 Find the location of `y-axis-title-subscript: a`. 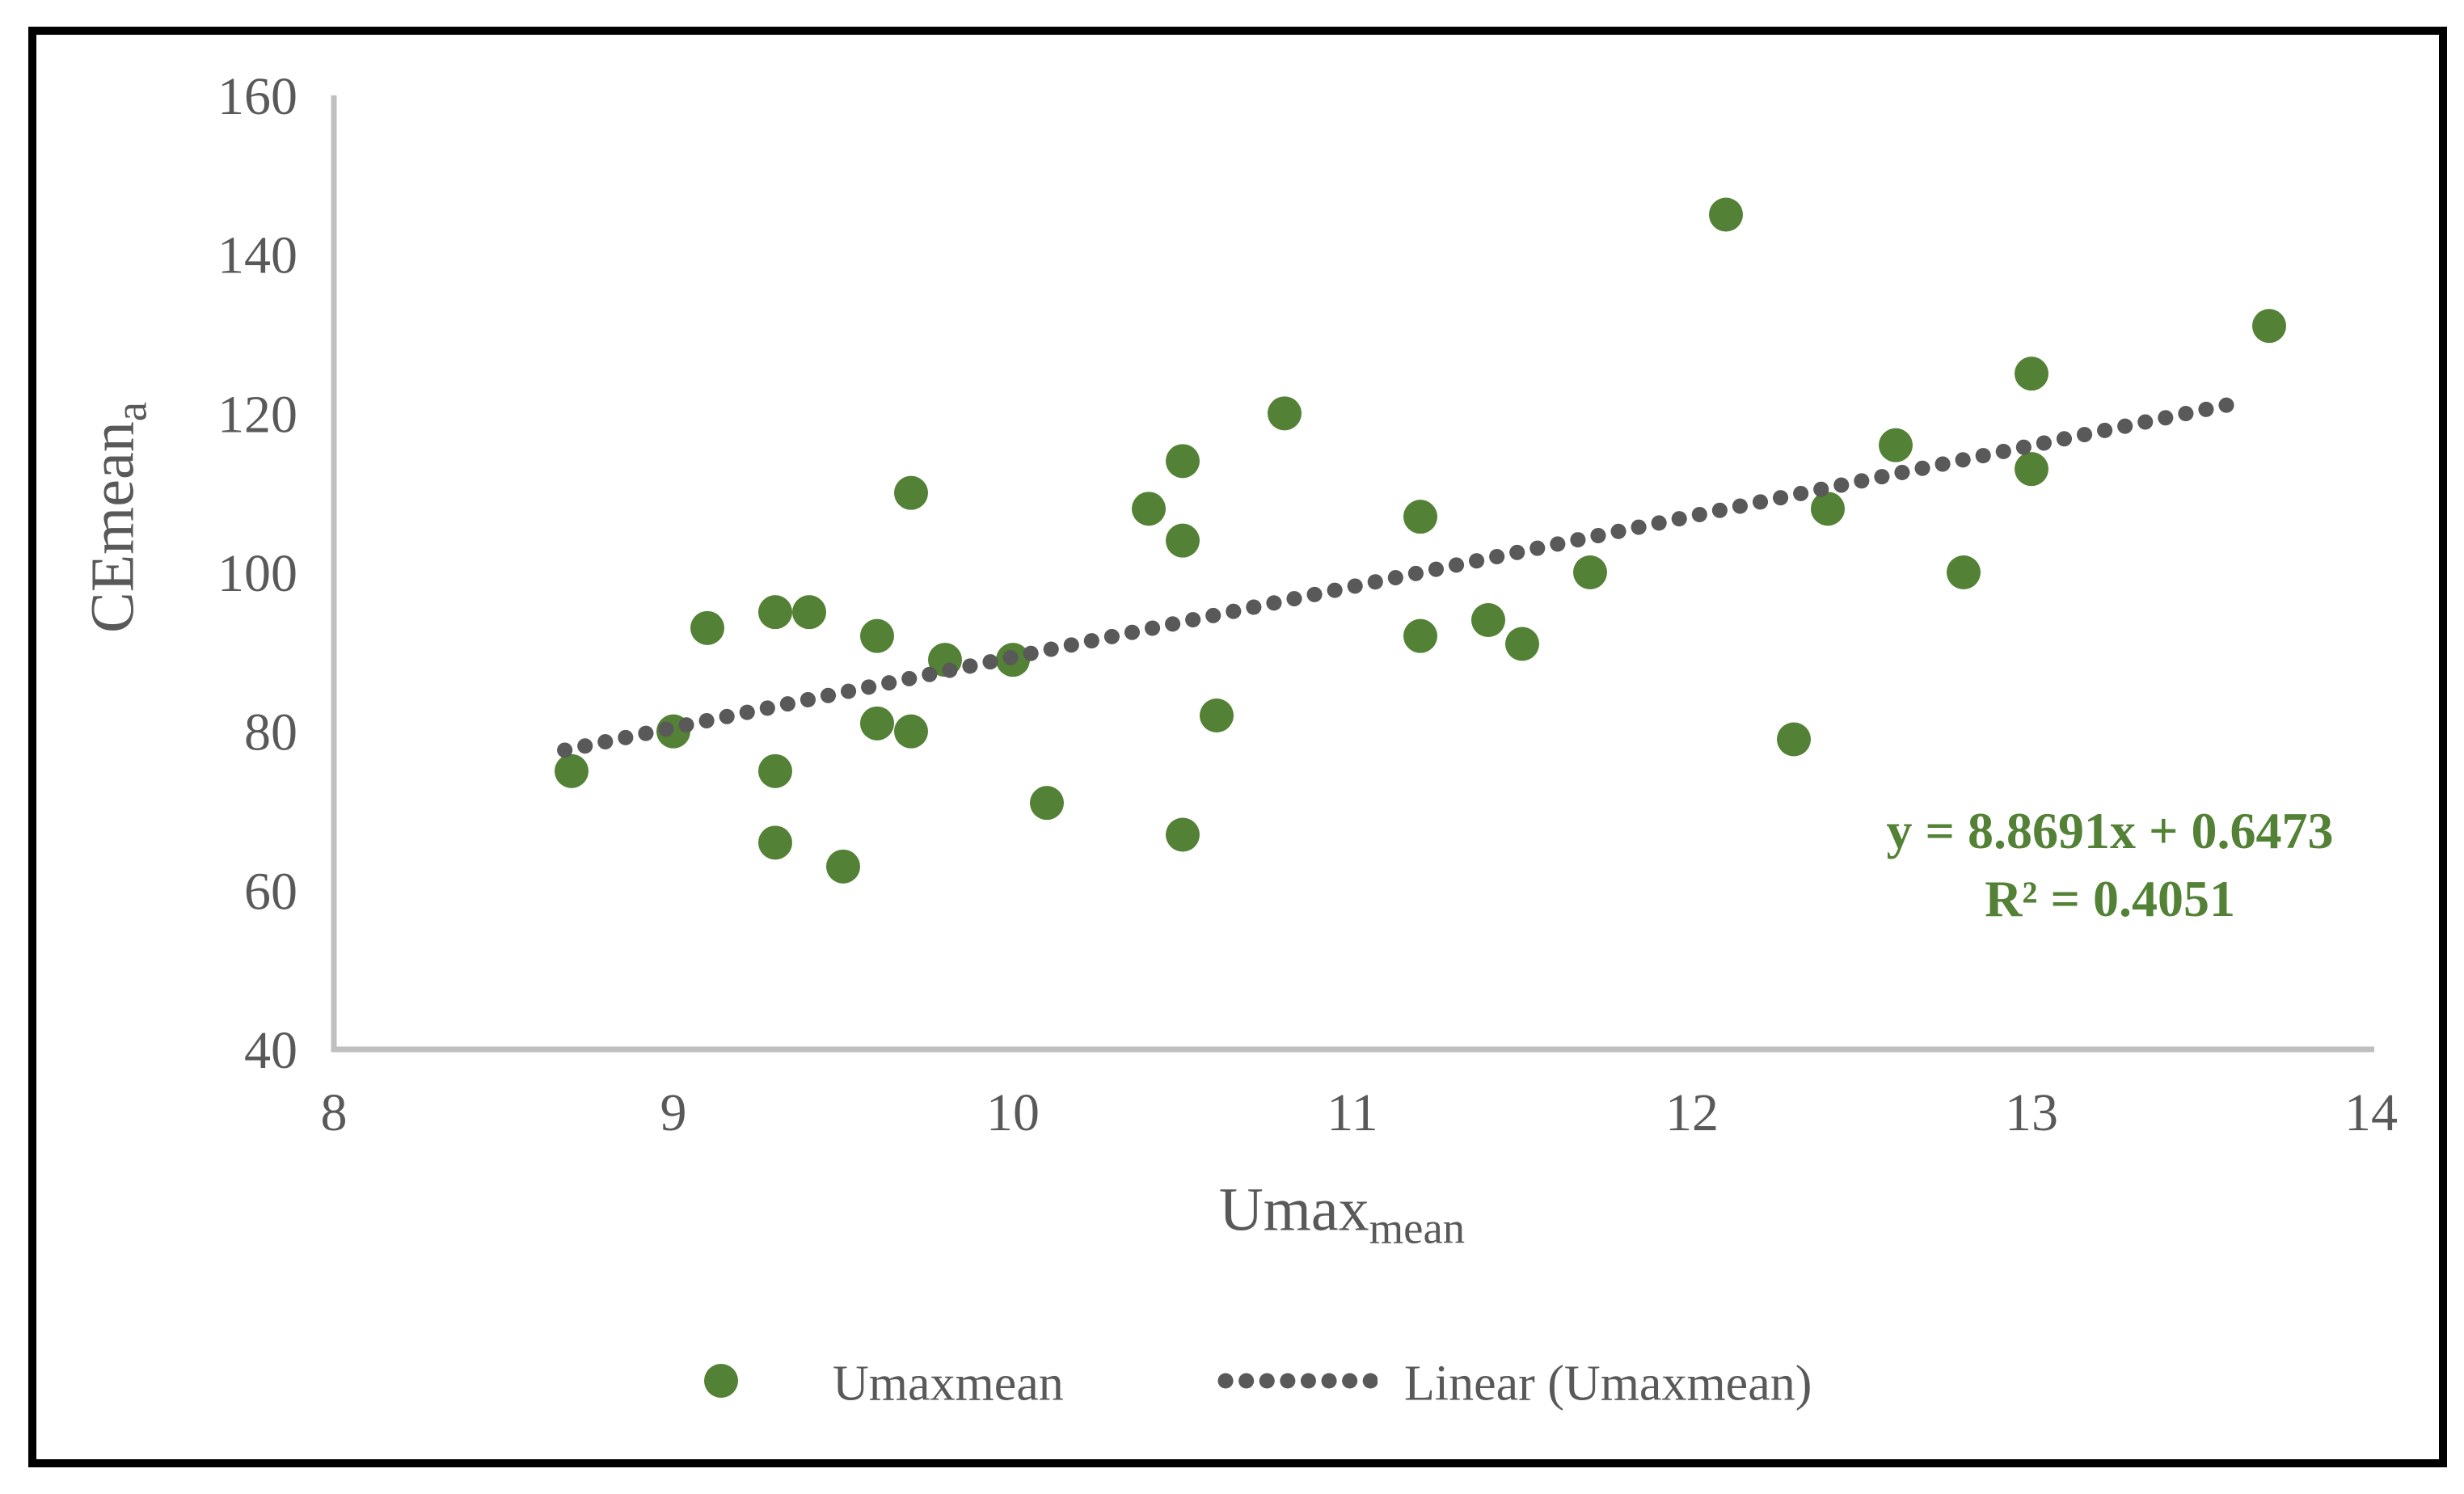

y-axis-title-subscript: a is located at coordinates (131, 412).